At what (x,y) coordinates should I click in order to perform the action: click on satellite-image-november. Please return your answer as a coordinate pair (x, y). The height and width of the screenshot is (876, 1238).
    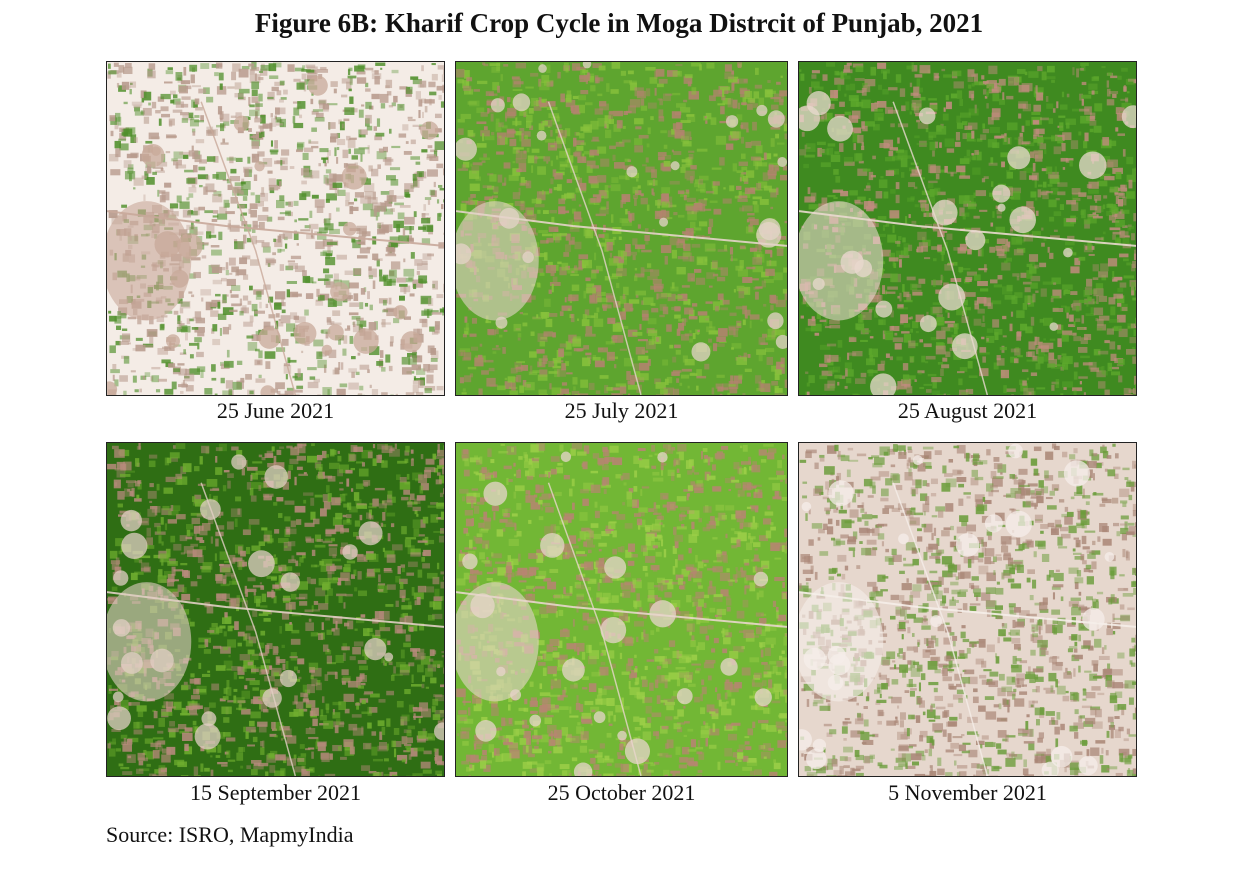
    Looking at the image, I should click on (967, 609).